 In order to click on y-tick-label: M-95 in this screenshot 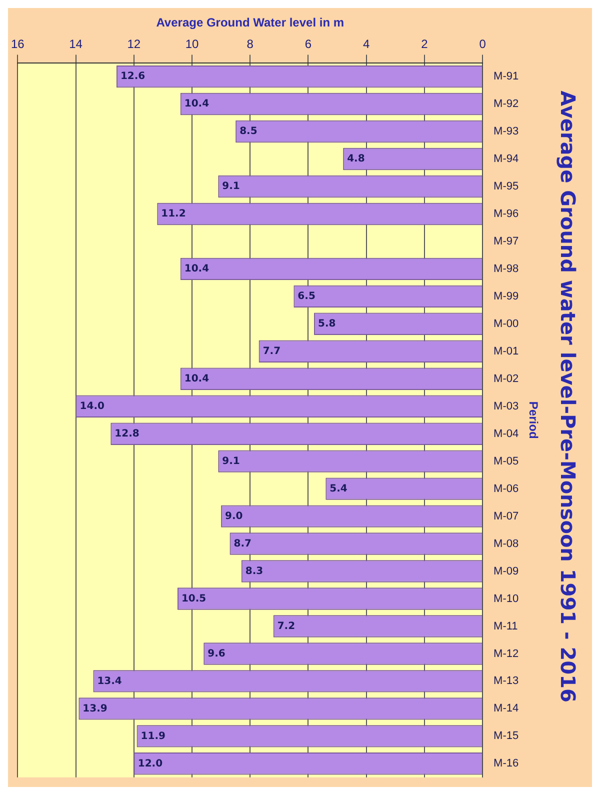, I will do `click(506, 186)`.